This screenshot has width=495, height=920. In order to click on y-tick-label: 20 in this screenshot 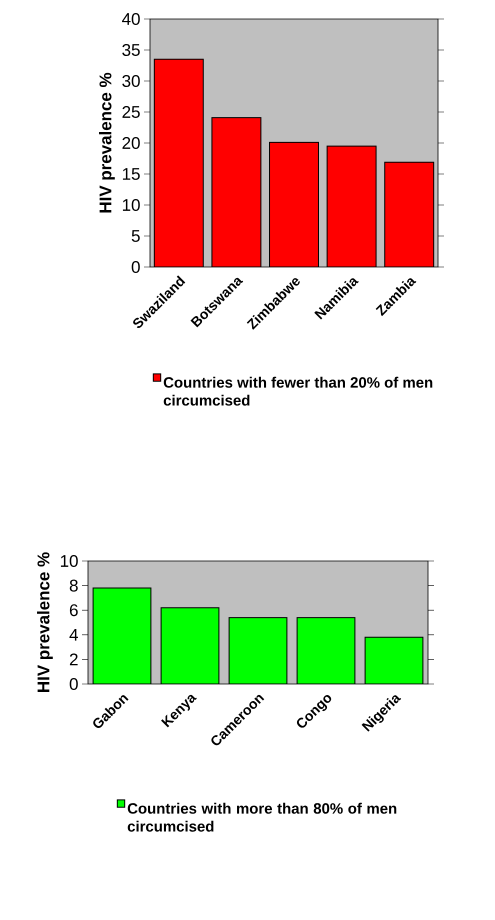, I will do `click(131, 142)`.